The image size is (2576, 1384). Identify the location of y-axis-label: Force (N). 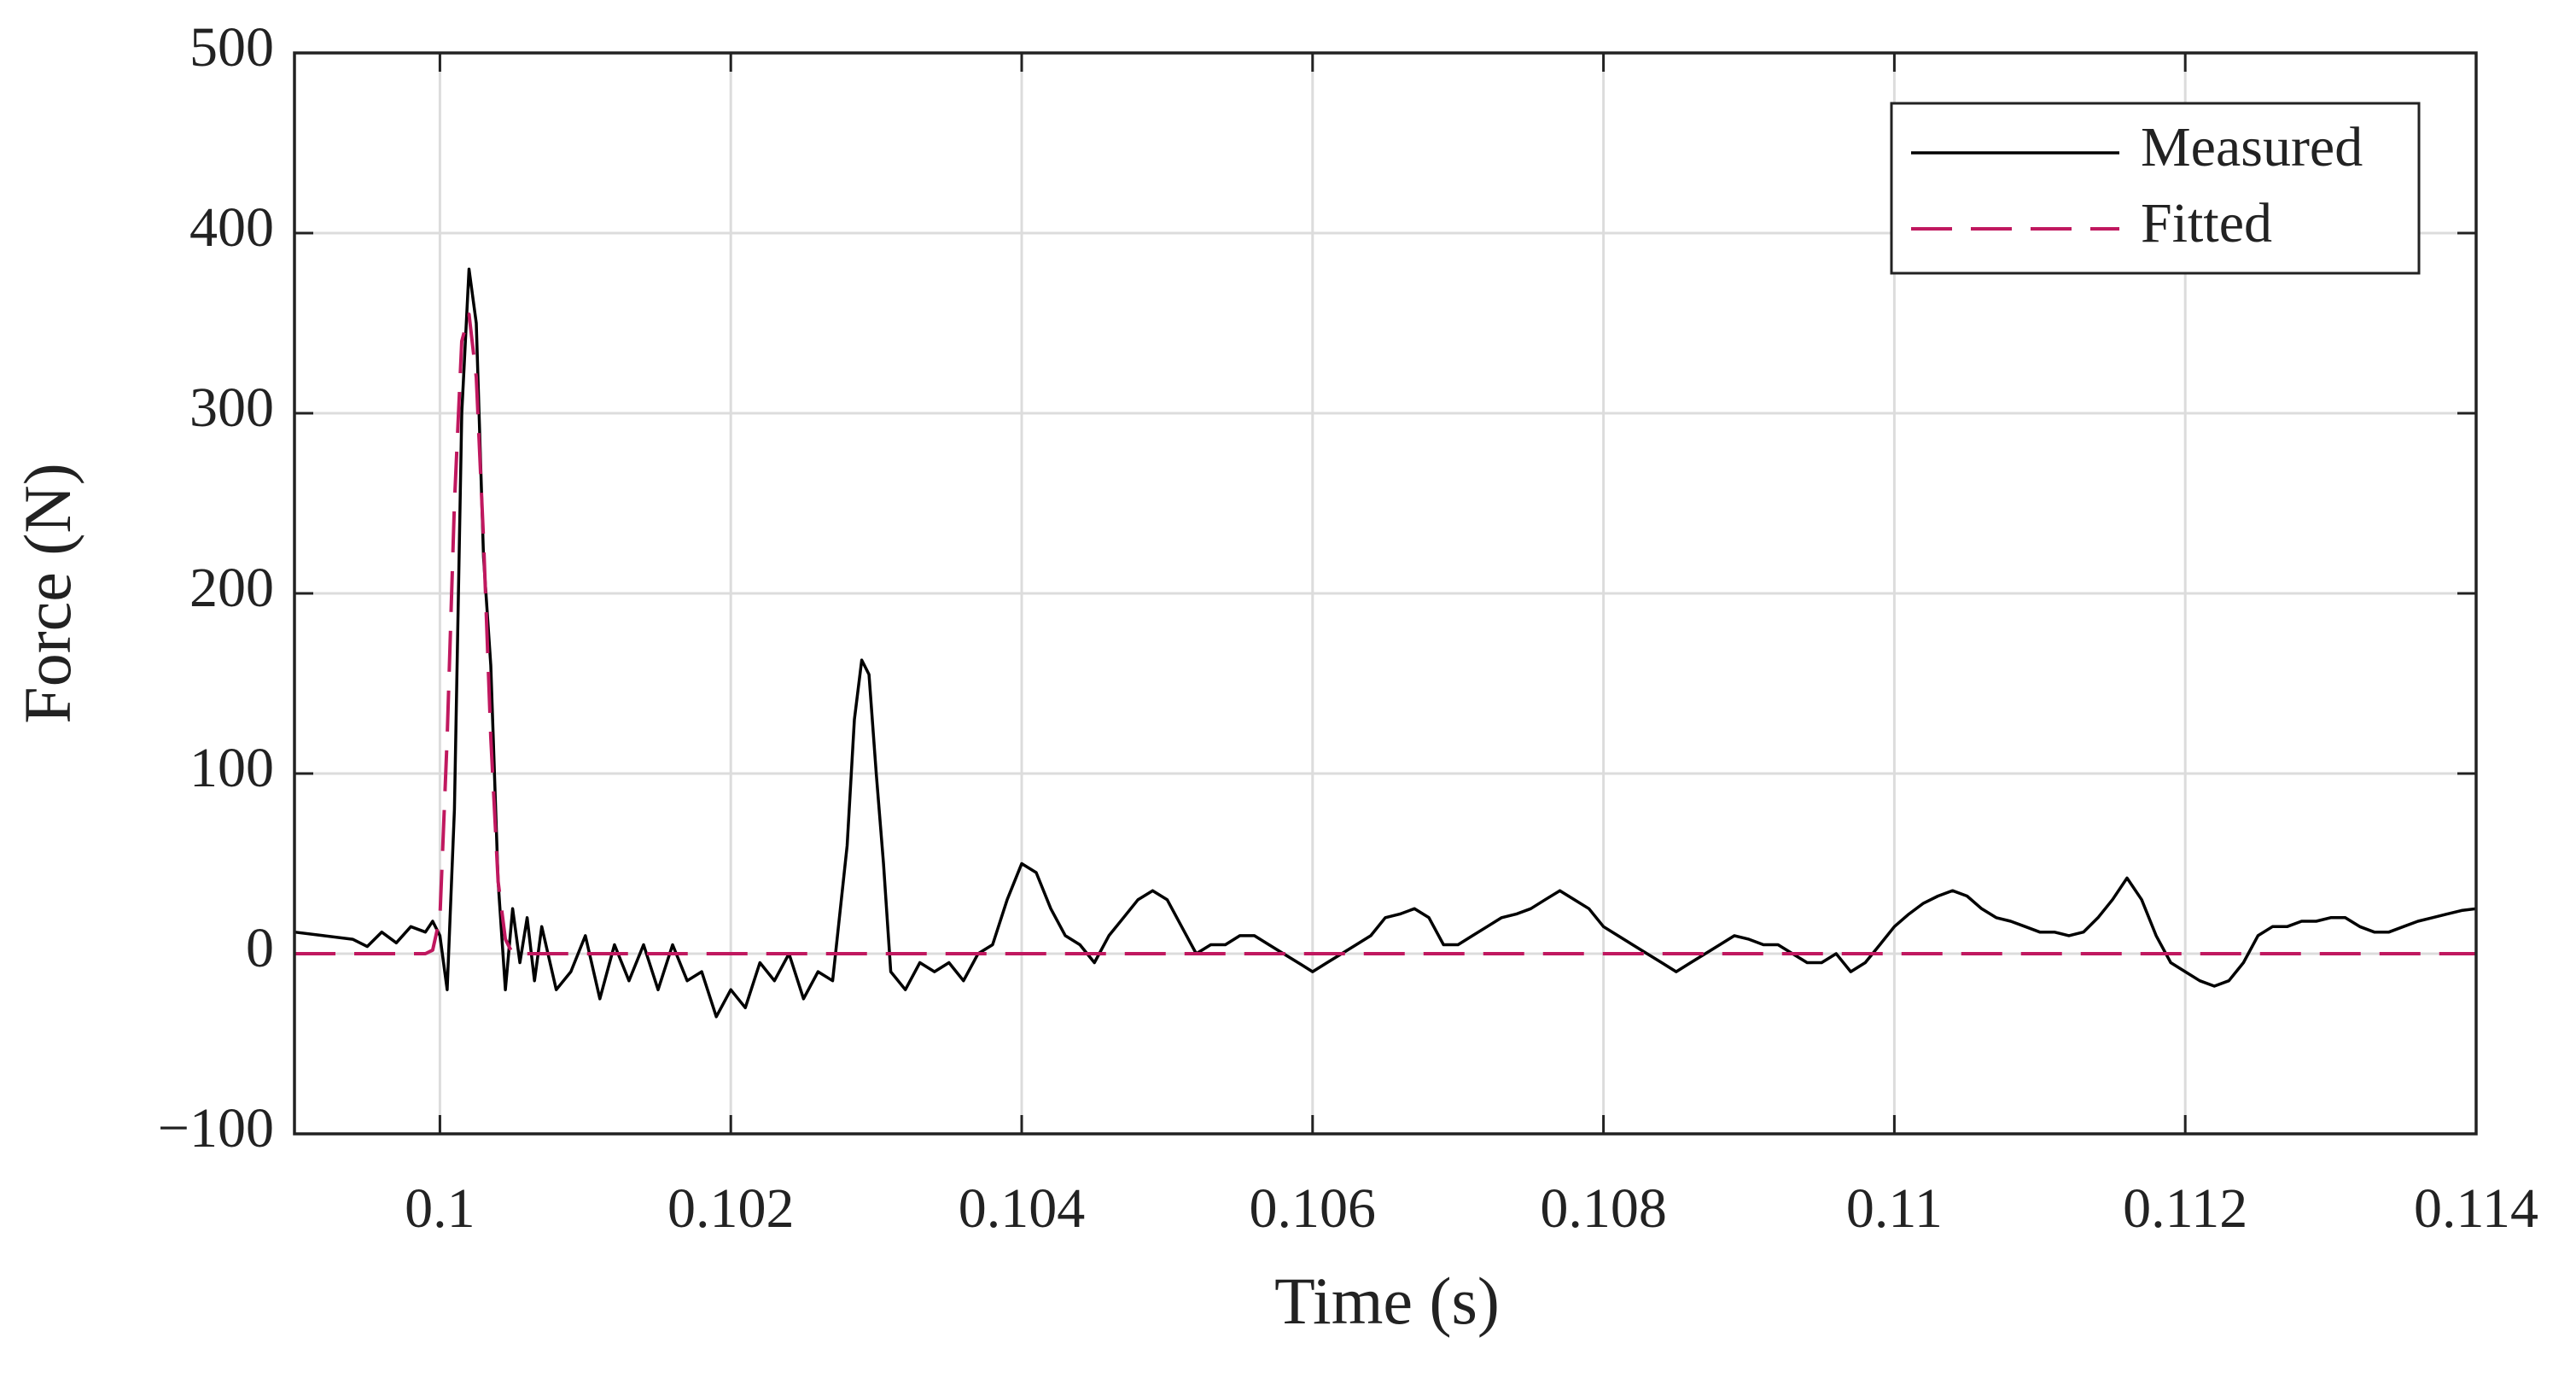
(47, 593).